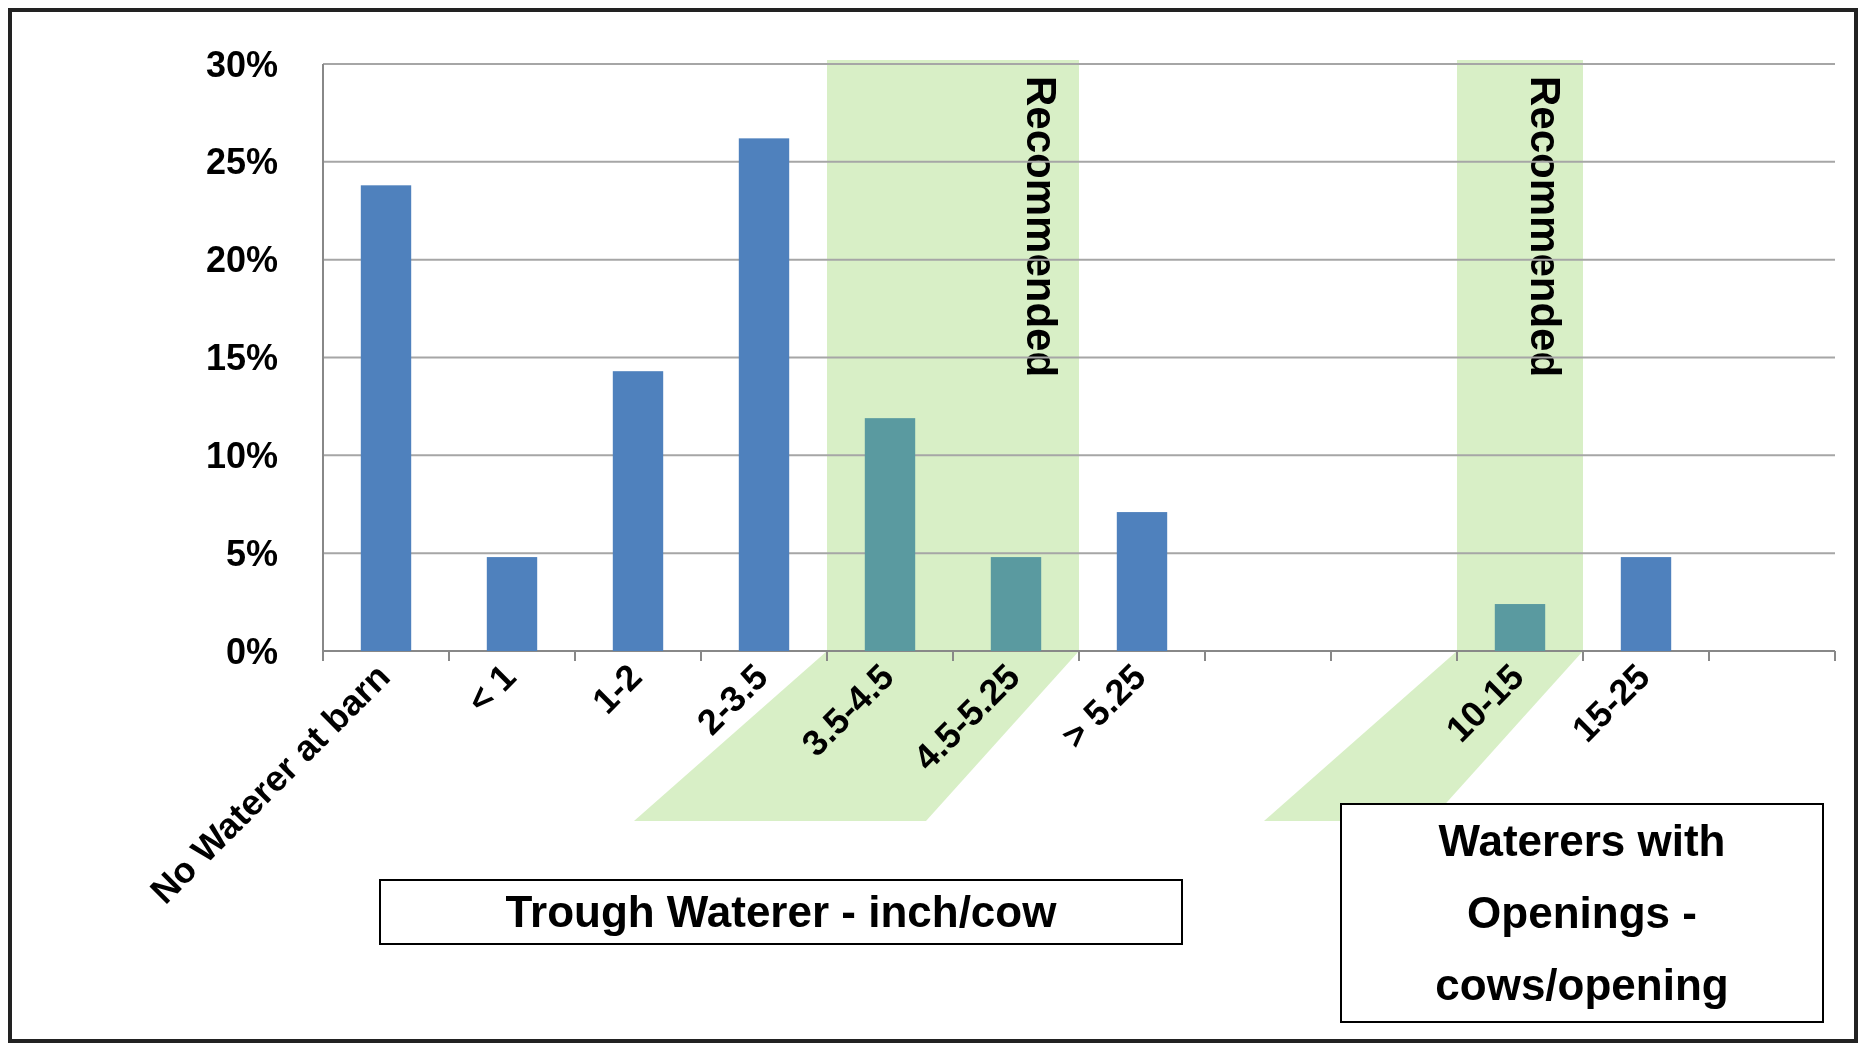  I want to click on y-tick-label: 10%, so click(241, 455).